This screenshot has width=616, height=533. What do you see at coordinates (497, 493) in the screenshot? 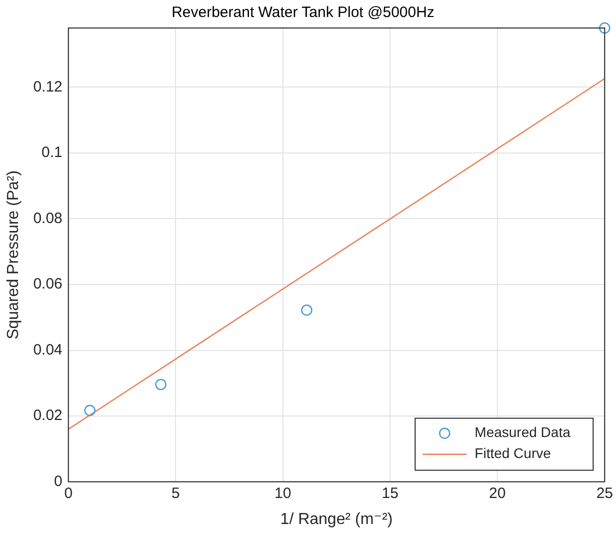
I see `x-tick-label: 20` at bounding box center [497, 493].